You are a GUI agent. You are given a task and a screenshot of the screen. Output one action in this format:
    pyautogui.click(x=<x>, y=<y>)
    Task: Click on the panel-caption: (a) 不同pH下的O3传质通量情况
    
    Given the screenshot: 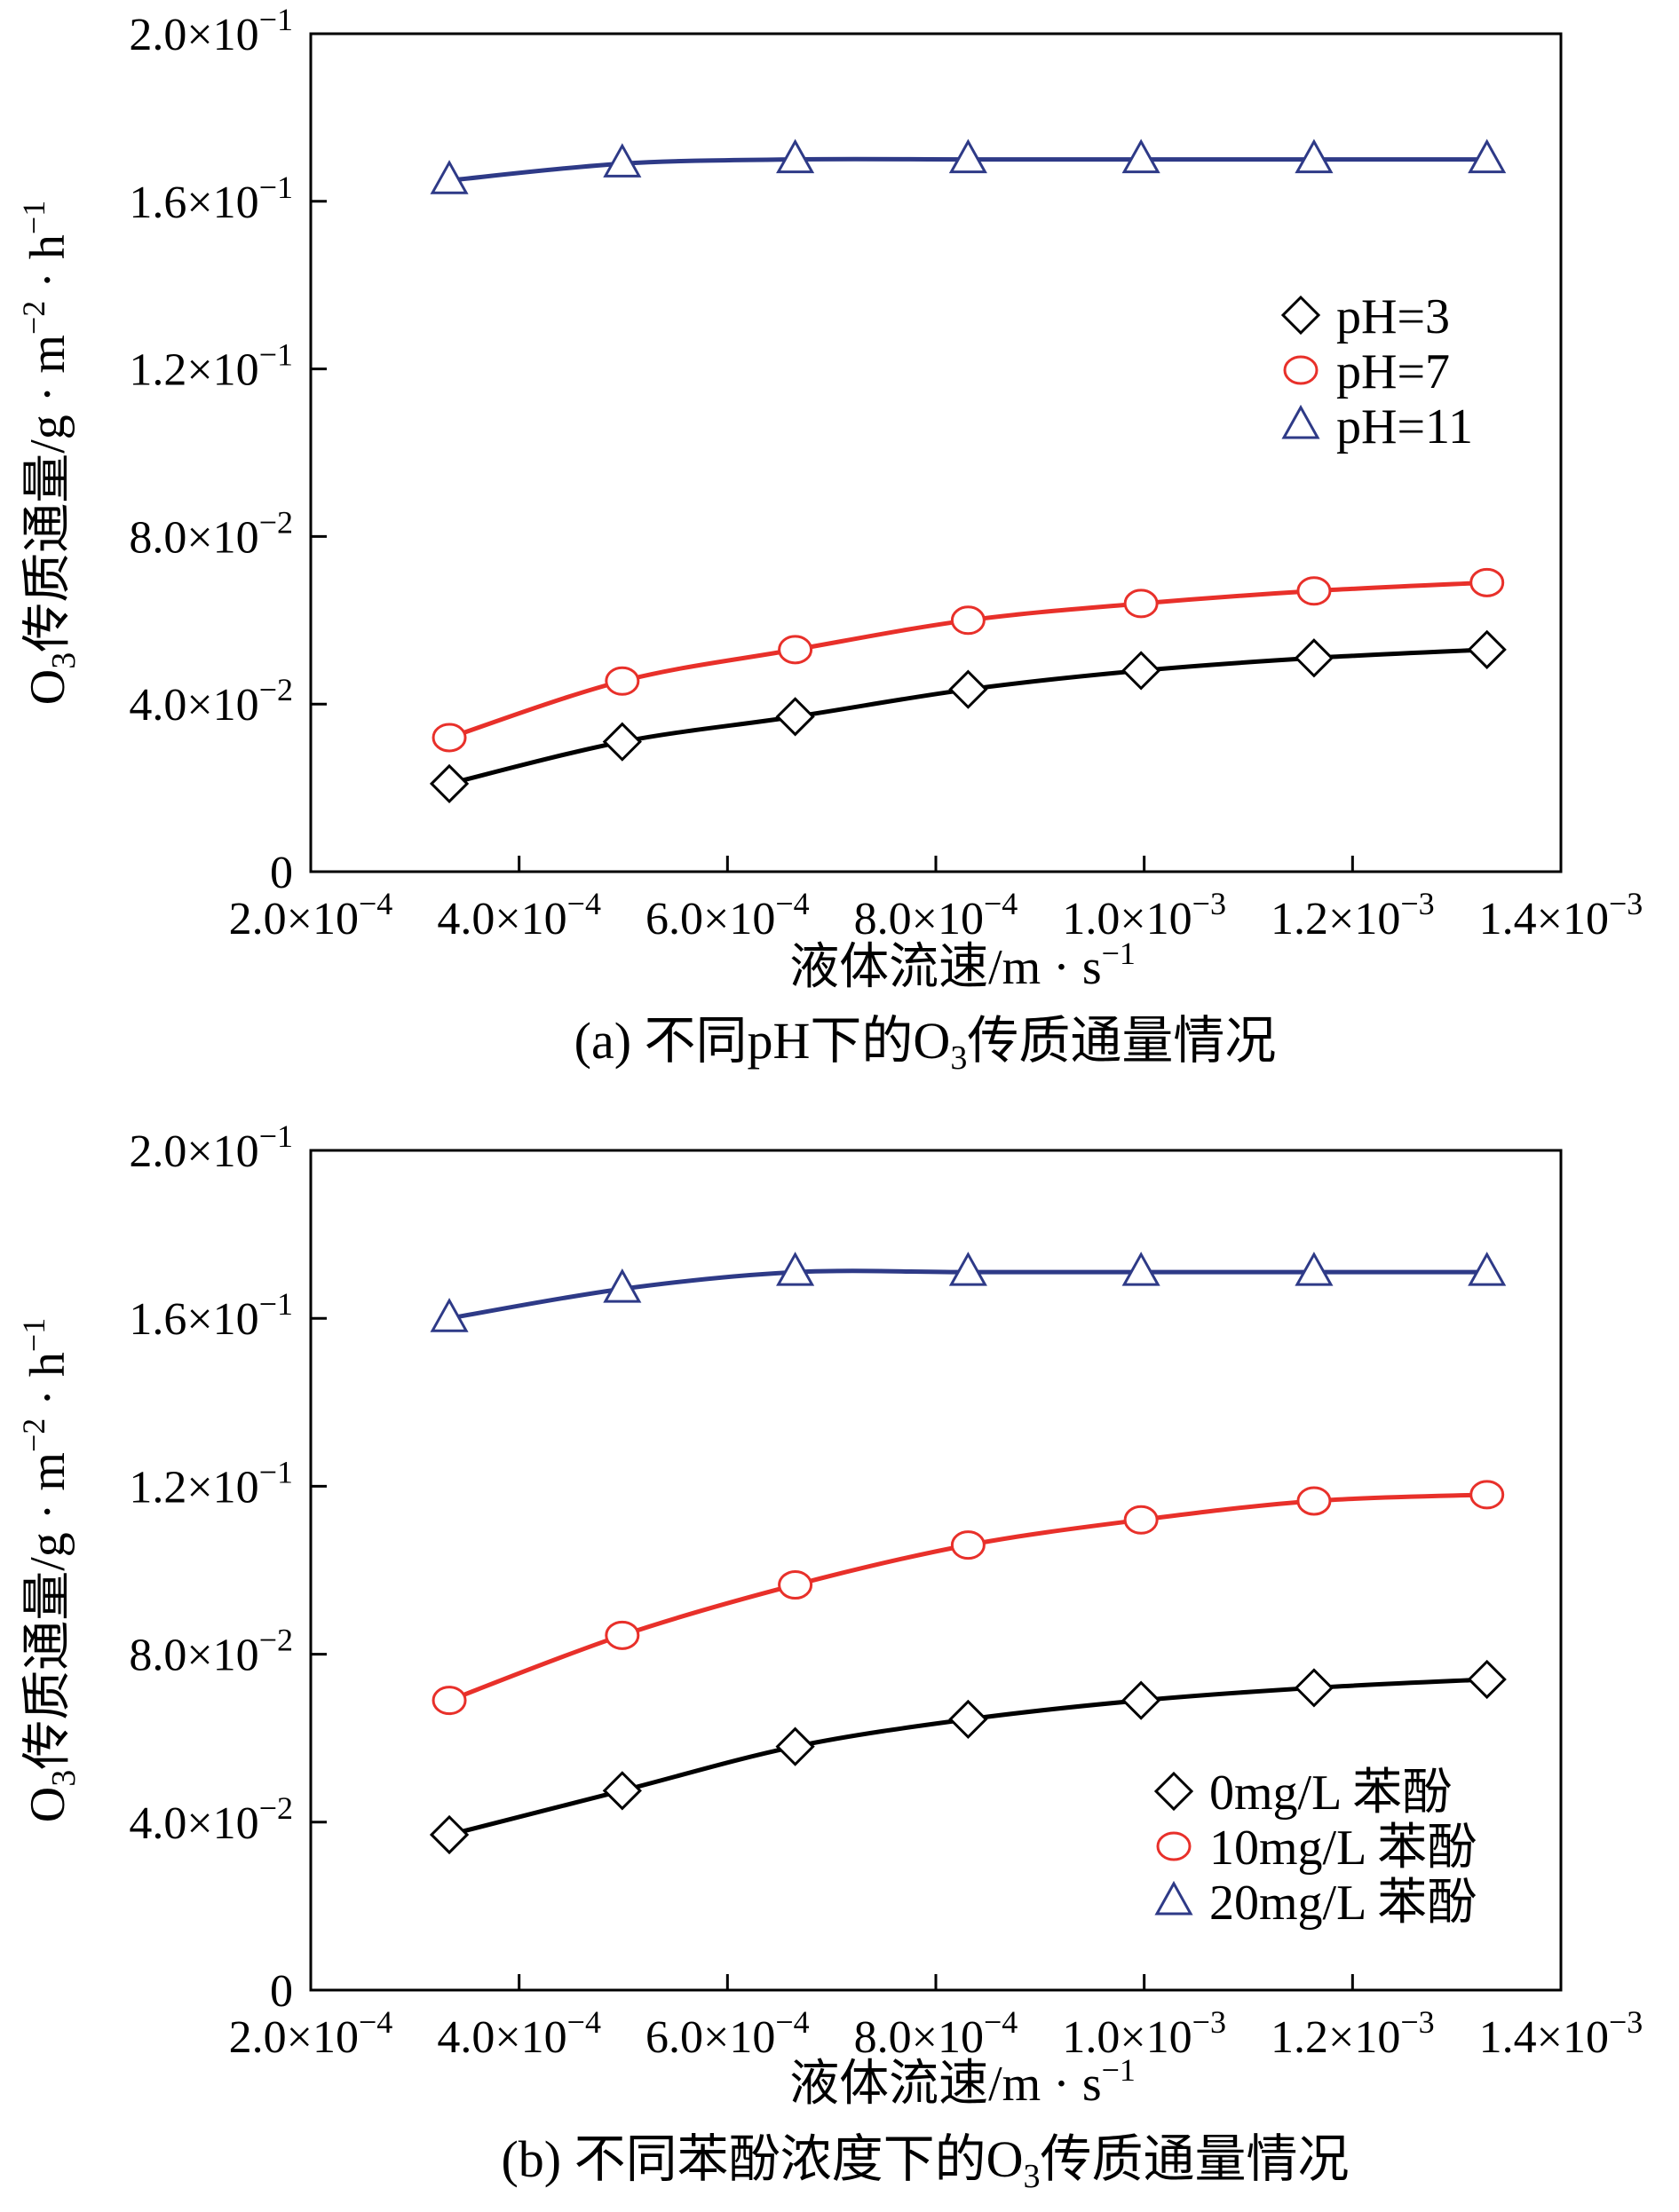 What is the action you would take?
    pyautogui.click(x=925, y=1044)
    